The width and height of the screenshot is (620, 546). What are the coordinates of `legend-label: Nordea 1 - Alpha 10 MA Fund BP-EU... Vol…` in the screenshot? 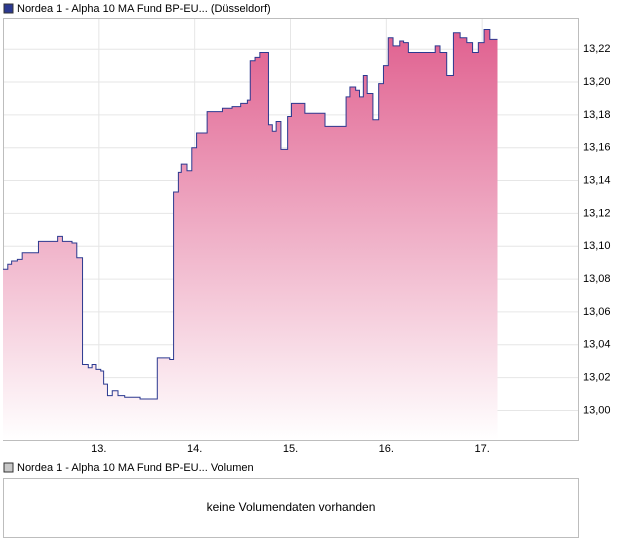 It's located at (135, 468).